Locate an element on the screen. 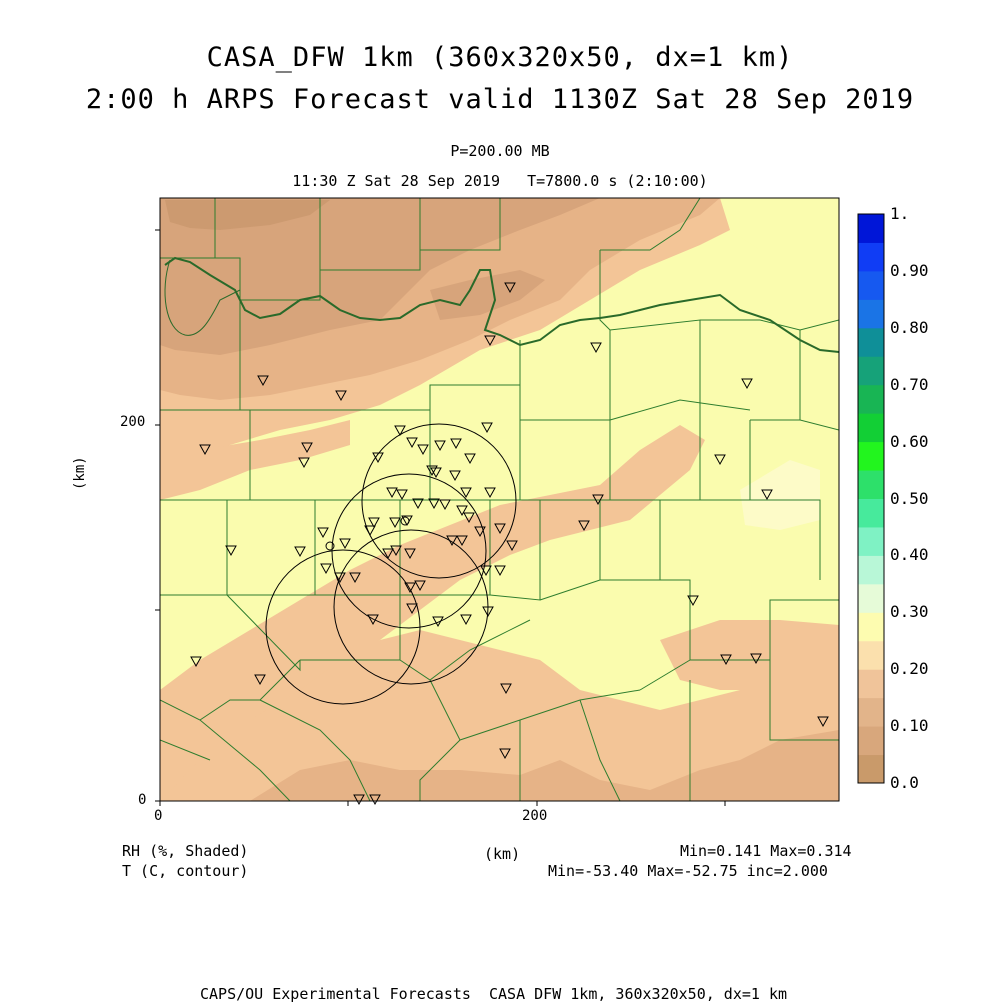  rh-fill-south is located at coordinates (499, 715).